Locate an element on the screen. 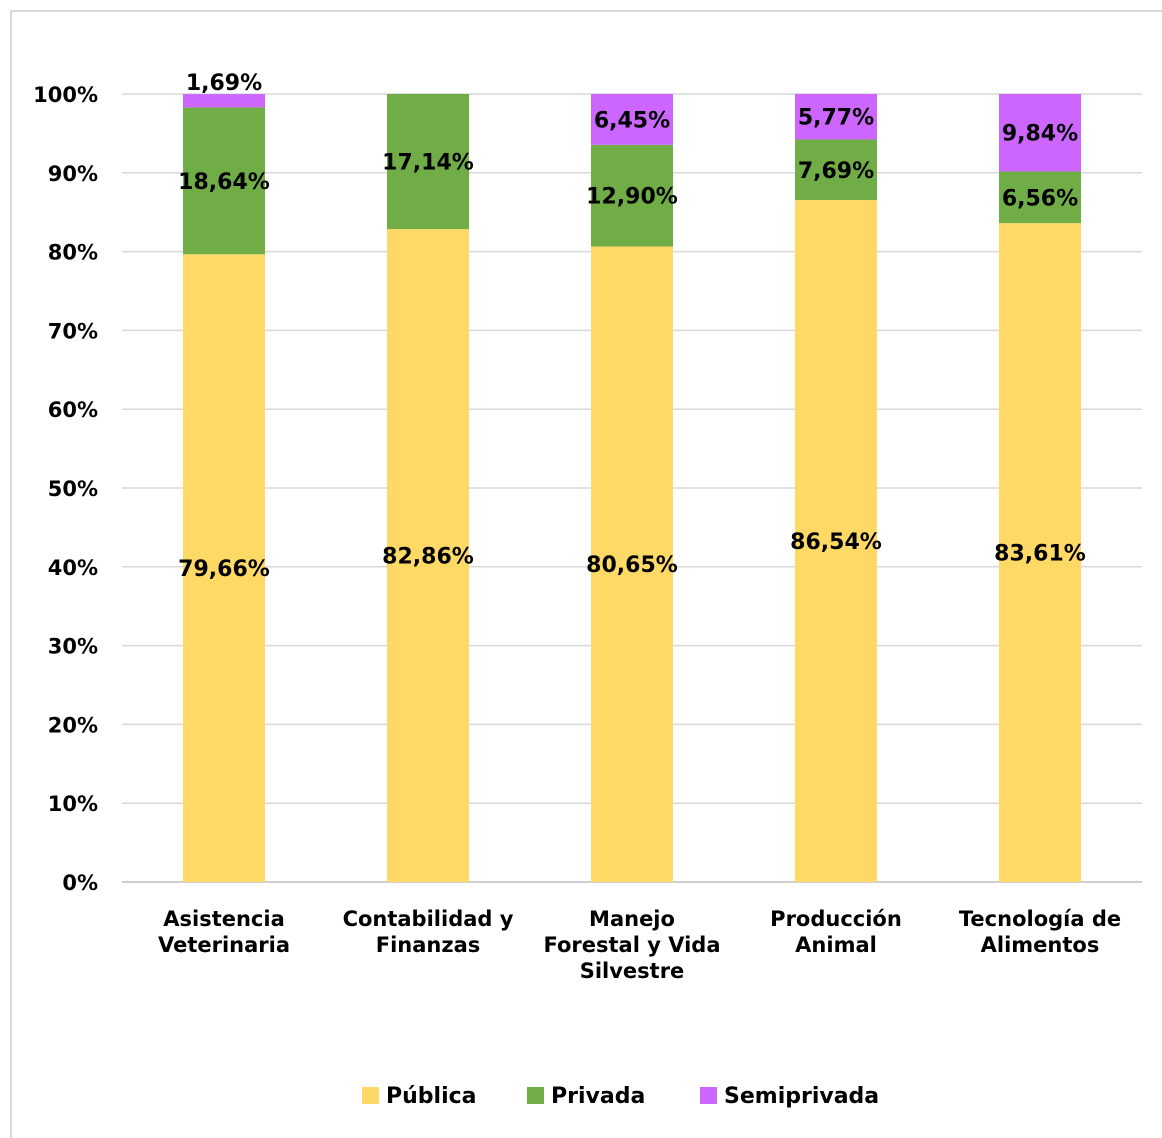 This screenshot has width=1162, height=1138. category-label: Producción Animal is located at coordinates (836, 932).